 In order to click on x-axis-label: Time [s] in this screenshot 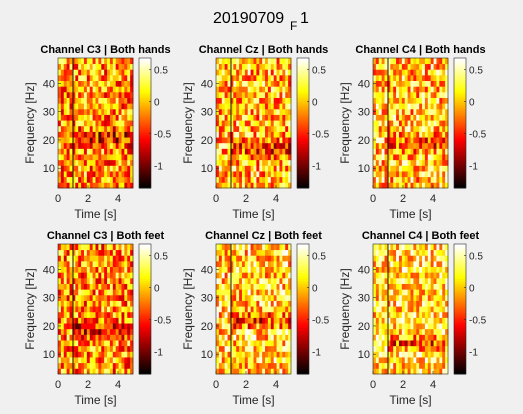, I will do `click(410, 400)`.